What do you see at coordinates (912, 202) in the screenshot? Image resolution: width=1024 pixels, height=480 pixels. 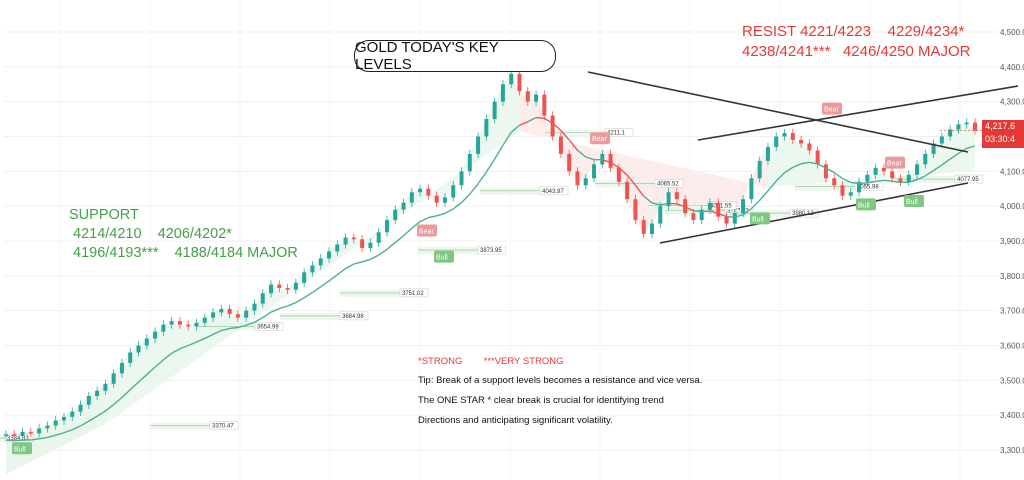 I see `signal-label: Bull` at bounding box center [912, 202].